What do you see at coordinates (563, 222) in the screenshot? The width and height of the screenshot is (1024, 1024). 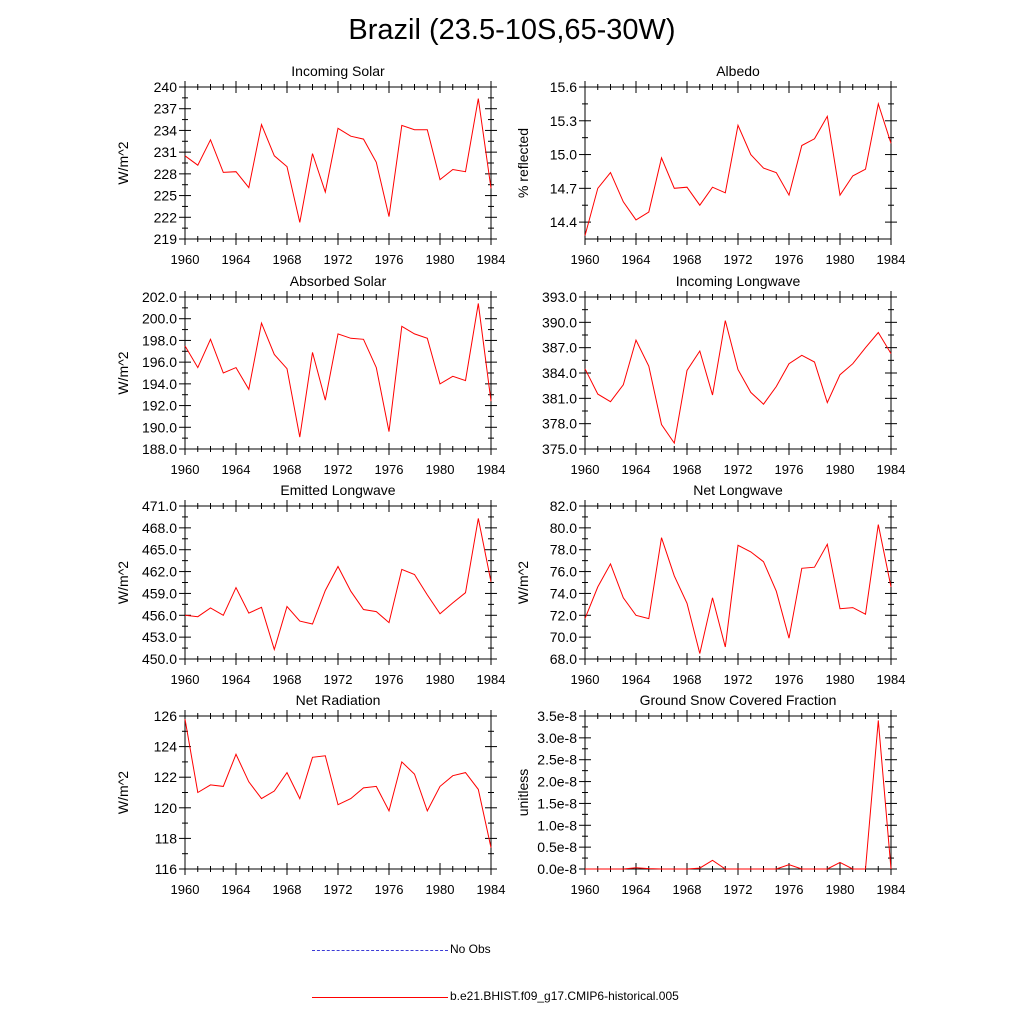 I see `y-tick-label: 14.4` at bounding box center [563, 222].